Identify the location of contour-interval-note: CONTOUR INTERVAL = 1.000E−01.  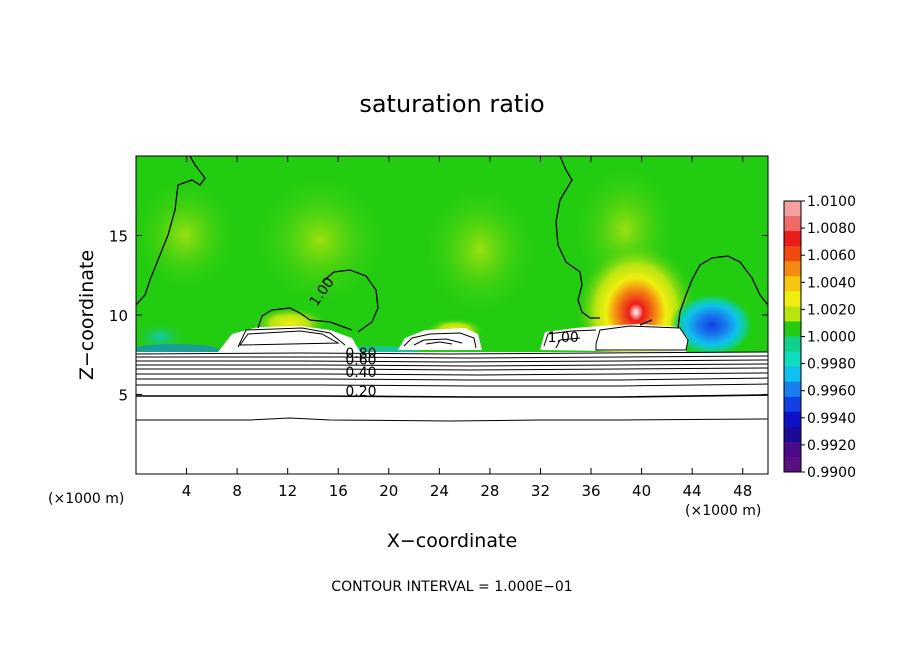
(451, 587).